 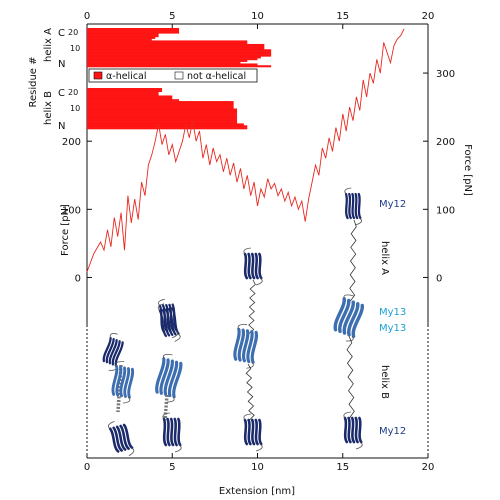 What do you see at coordinates (61, 33) in the screenshot?
I see `helix-a-c-label: C` at bounding box center [61, 33].